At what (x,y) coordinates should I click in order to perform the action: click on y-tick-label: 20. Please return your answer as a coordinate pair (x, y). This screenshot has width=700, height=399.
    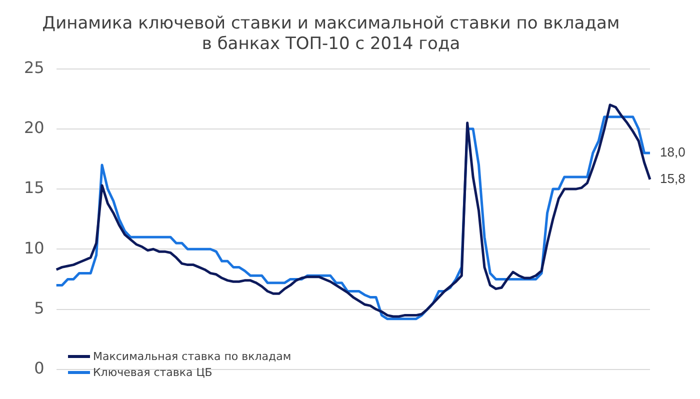
    Looking at the image, I should click on (34, 128).